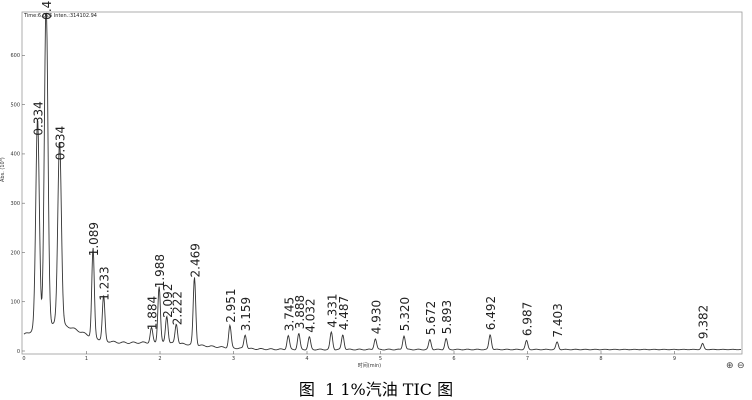 The height and width of the screenshot is (400, 752). What do you see at coordinates (528, 319) in the screenshot?
I see `peak-label: 6.987` at bounding box center [528, 319].